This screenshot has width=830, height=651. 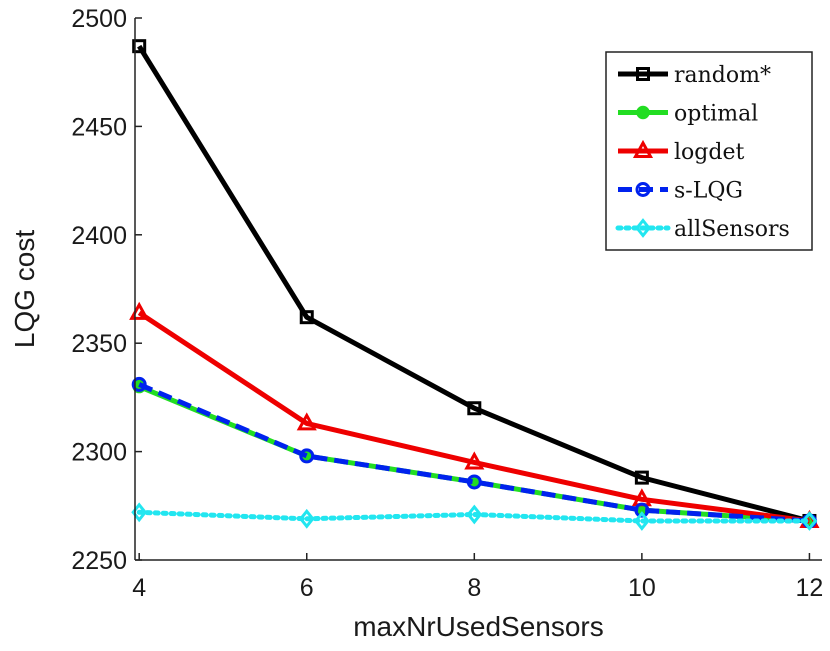 What do you see at coordinates (99, 453) in the screenshot?
I see `y-tick-label: 2300` at bounding box center [99, 453].